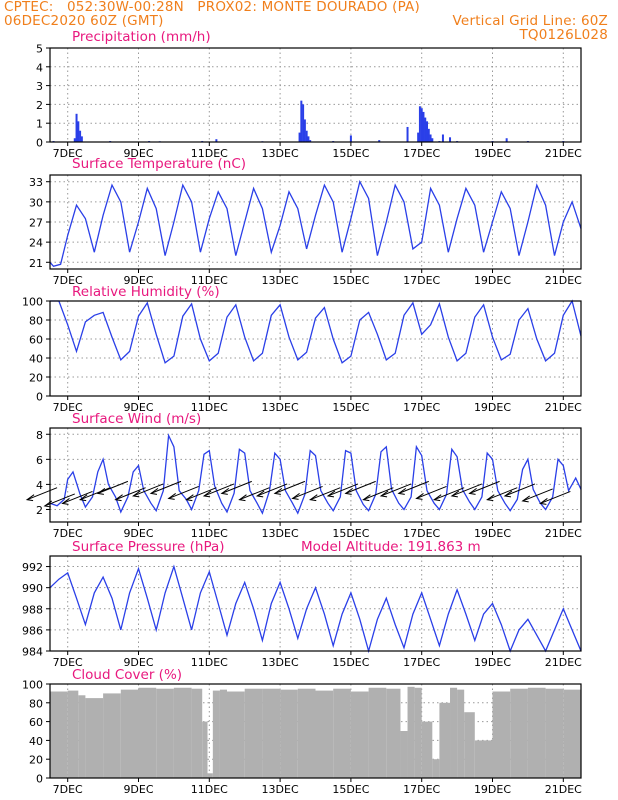 The image size is (618, 800). Describe the element at coordinates (315, 474) in the screenshot. I see `surface-wind-line` at that location.